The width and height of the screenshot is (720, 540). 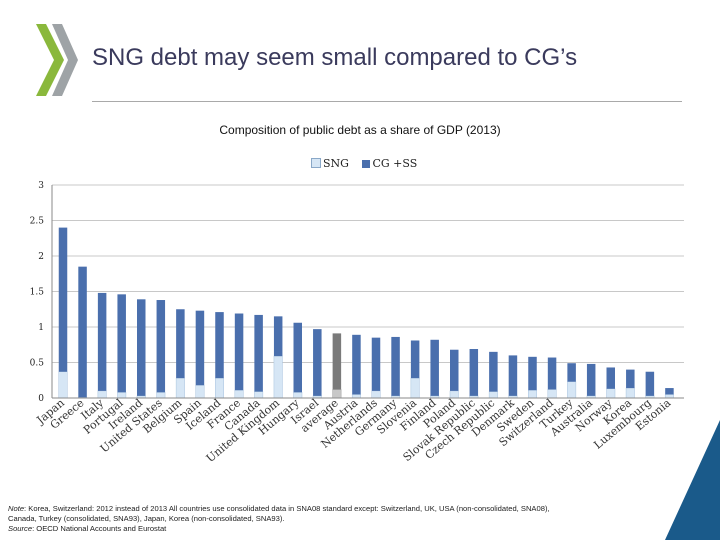 What do you see at coordinates (316, 163) in the screenshot?
I see `legend-swatch-sng` at bounding box center [316, 163].